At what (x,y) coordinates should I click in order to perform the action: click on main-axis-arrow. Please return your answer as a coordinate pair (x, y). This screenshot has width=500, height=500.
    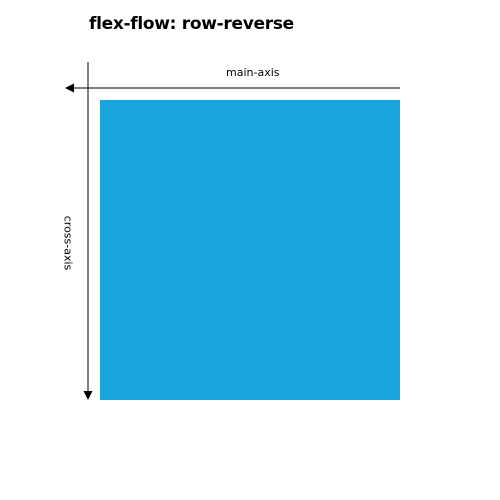
    Looking at the image, I should click on (232, 88).